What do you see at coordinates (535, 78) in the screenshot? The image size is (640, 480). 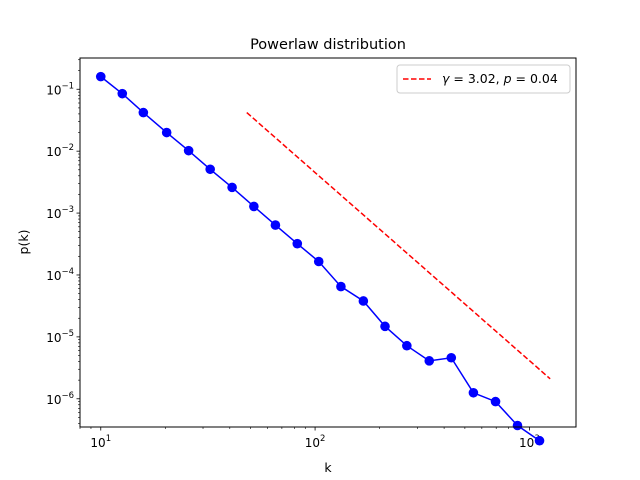 I see `legend-p-value: = 0.04` at bounding box center [535, 78].